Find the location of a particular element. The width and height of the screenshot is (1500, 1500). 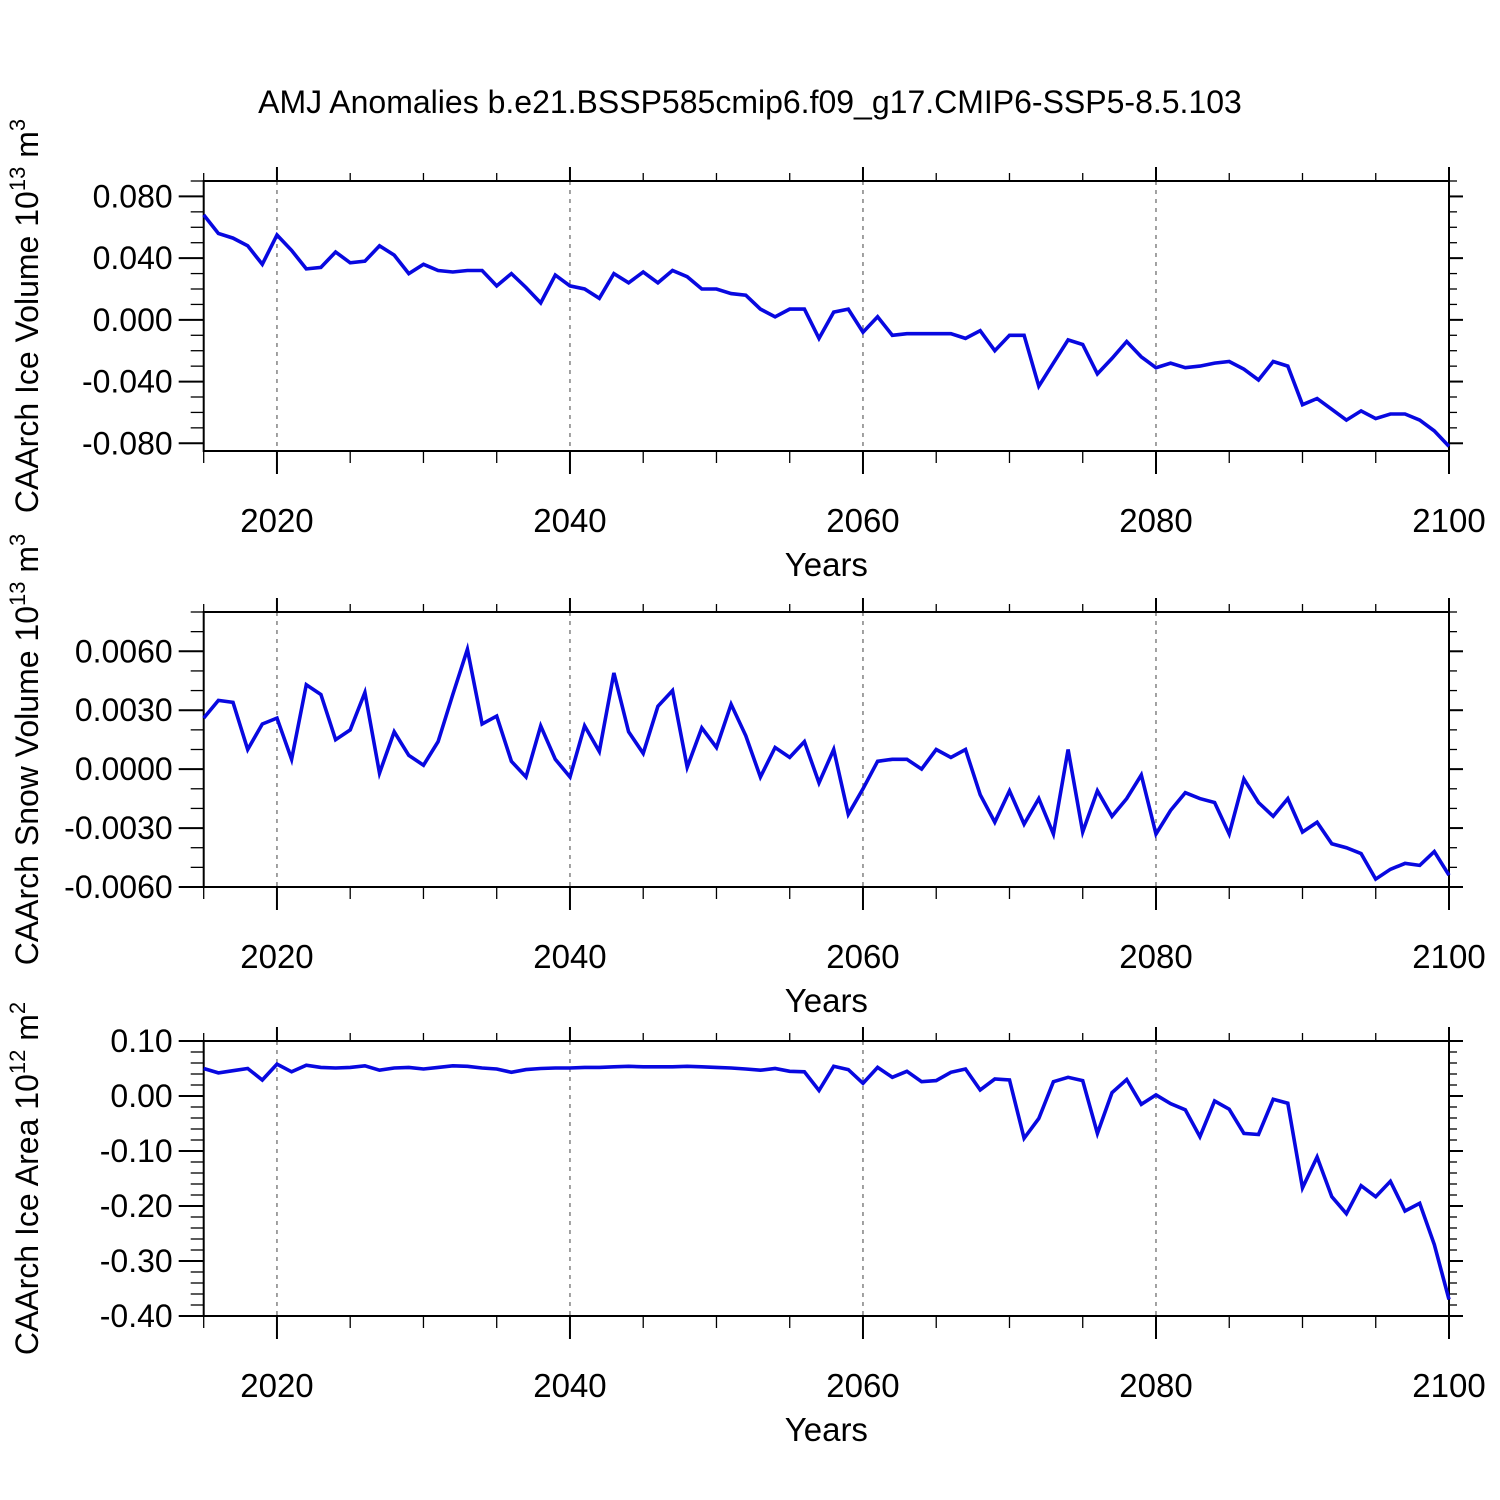

y-tick-label: -0.0030 is located at coordinates (118, 828).